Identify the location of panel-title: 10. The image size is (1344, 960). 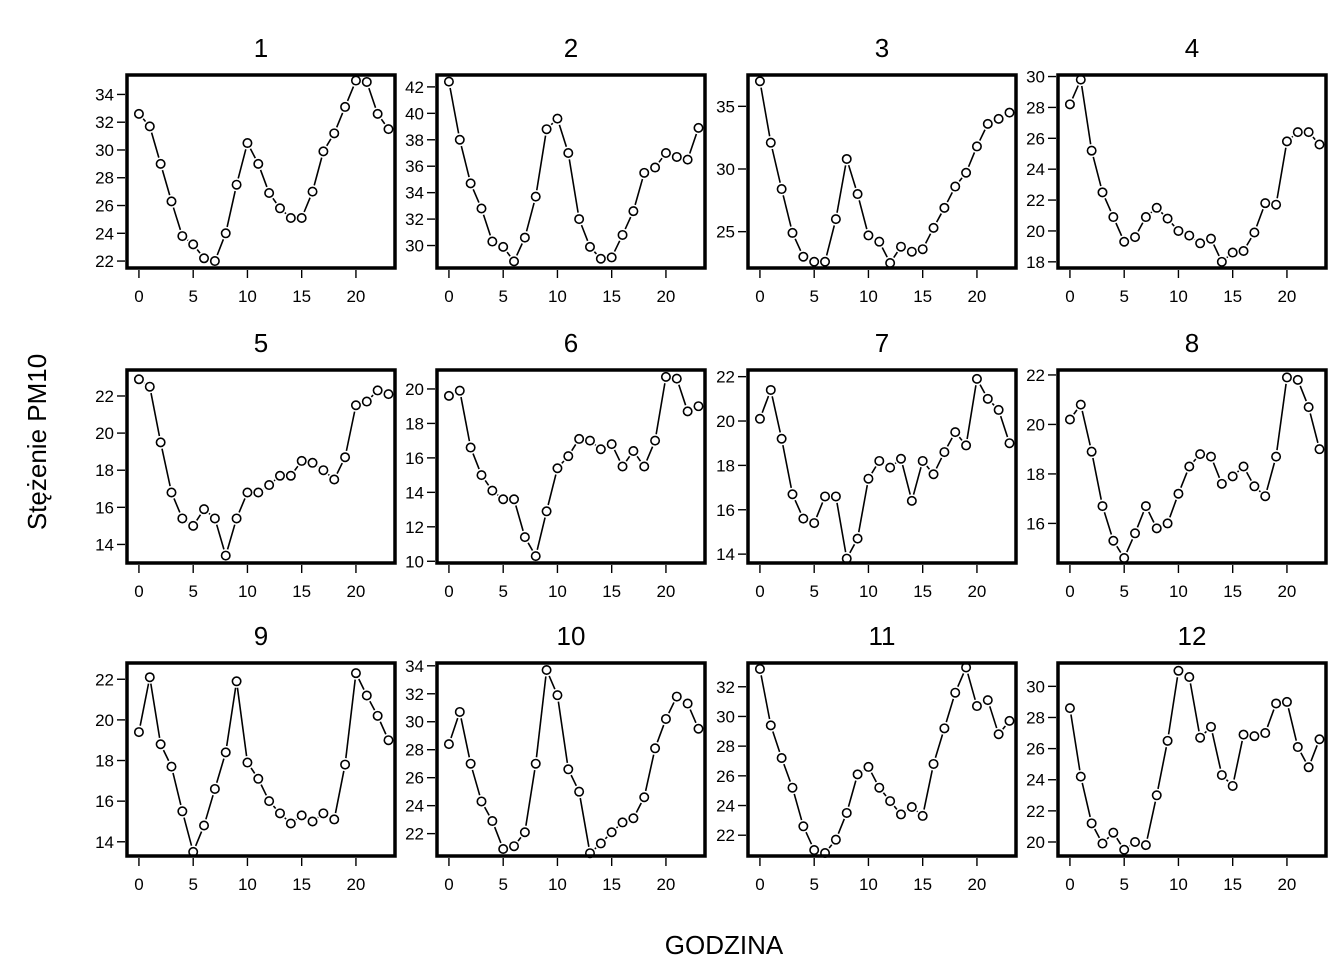
(571, 636).